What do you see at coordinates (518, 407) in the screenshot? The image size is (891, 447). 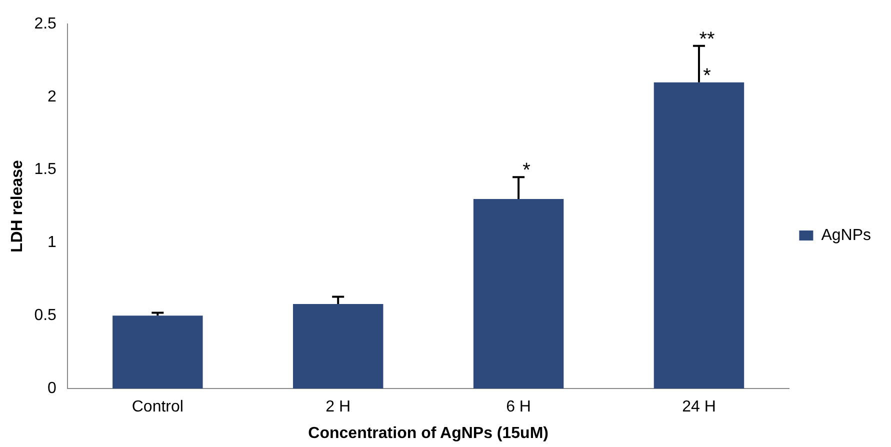 I see `x-tick-label: 6 H` at bounding box center [518, 407].